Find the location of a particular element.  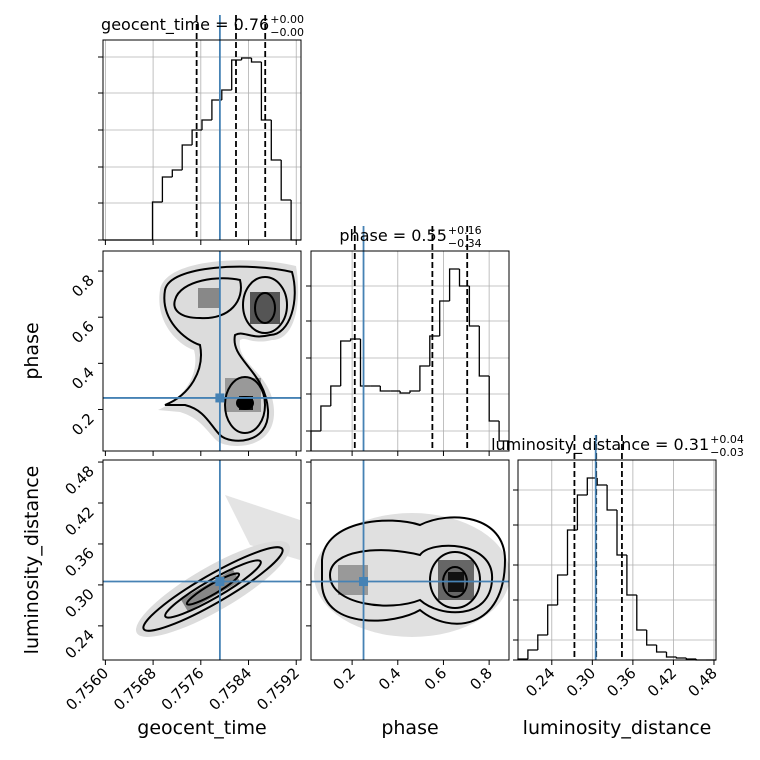

y-tick-label: 0.36 is located at coordinates (79, 562).